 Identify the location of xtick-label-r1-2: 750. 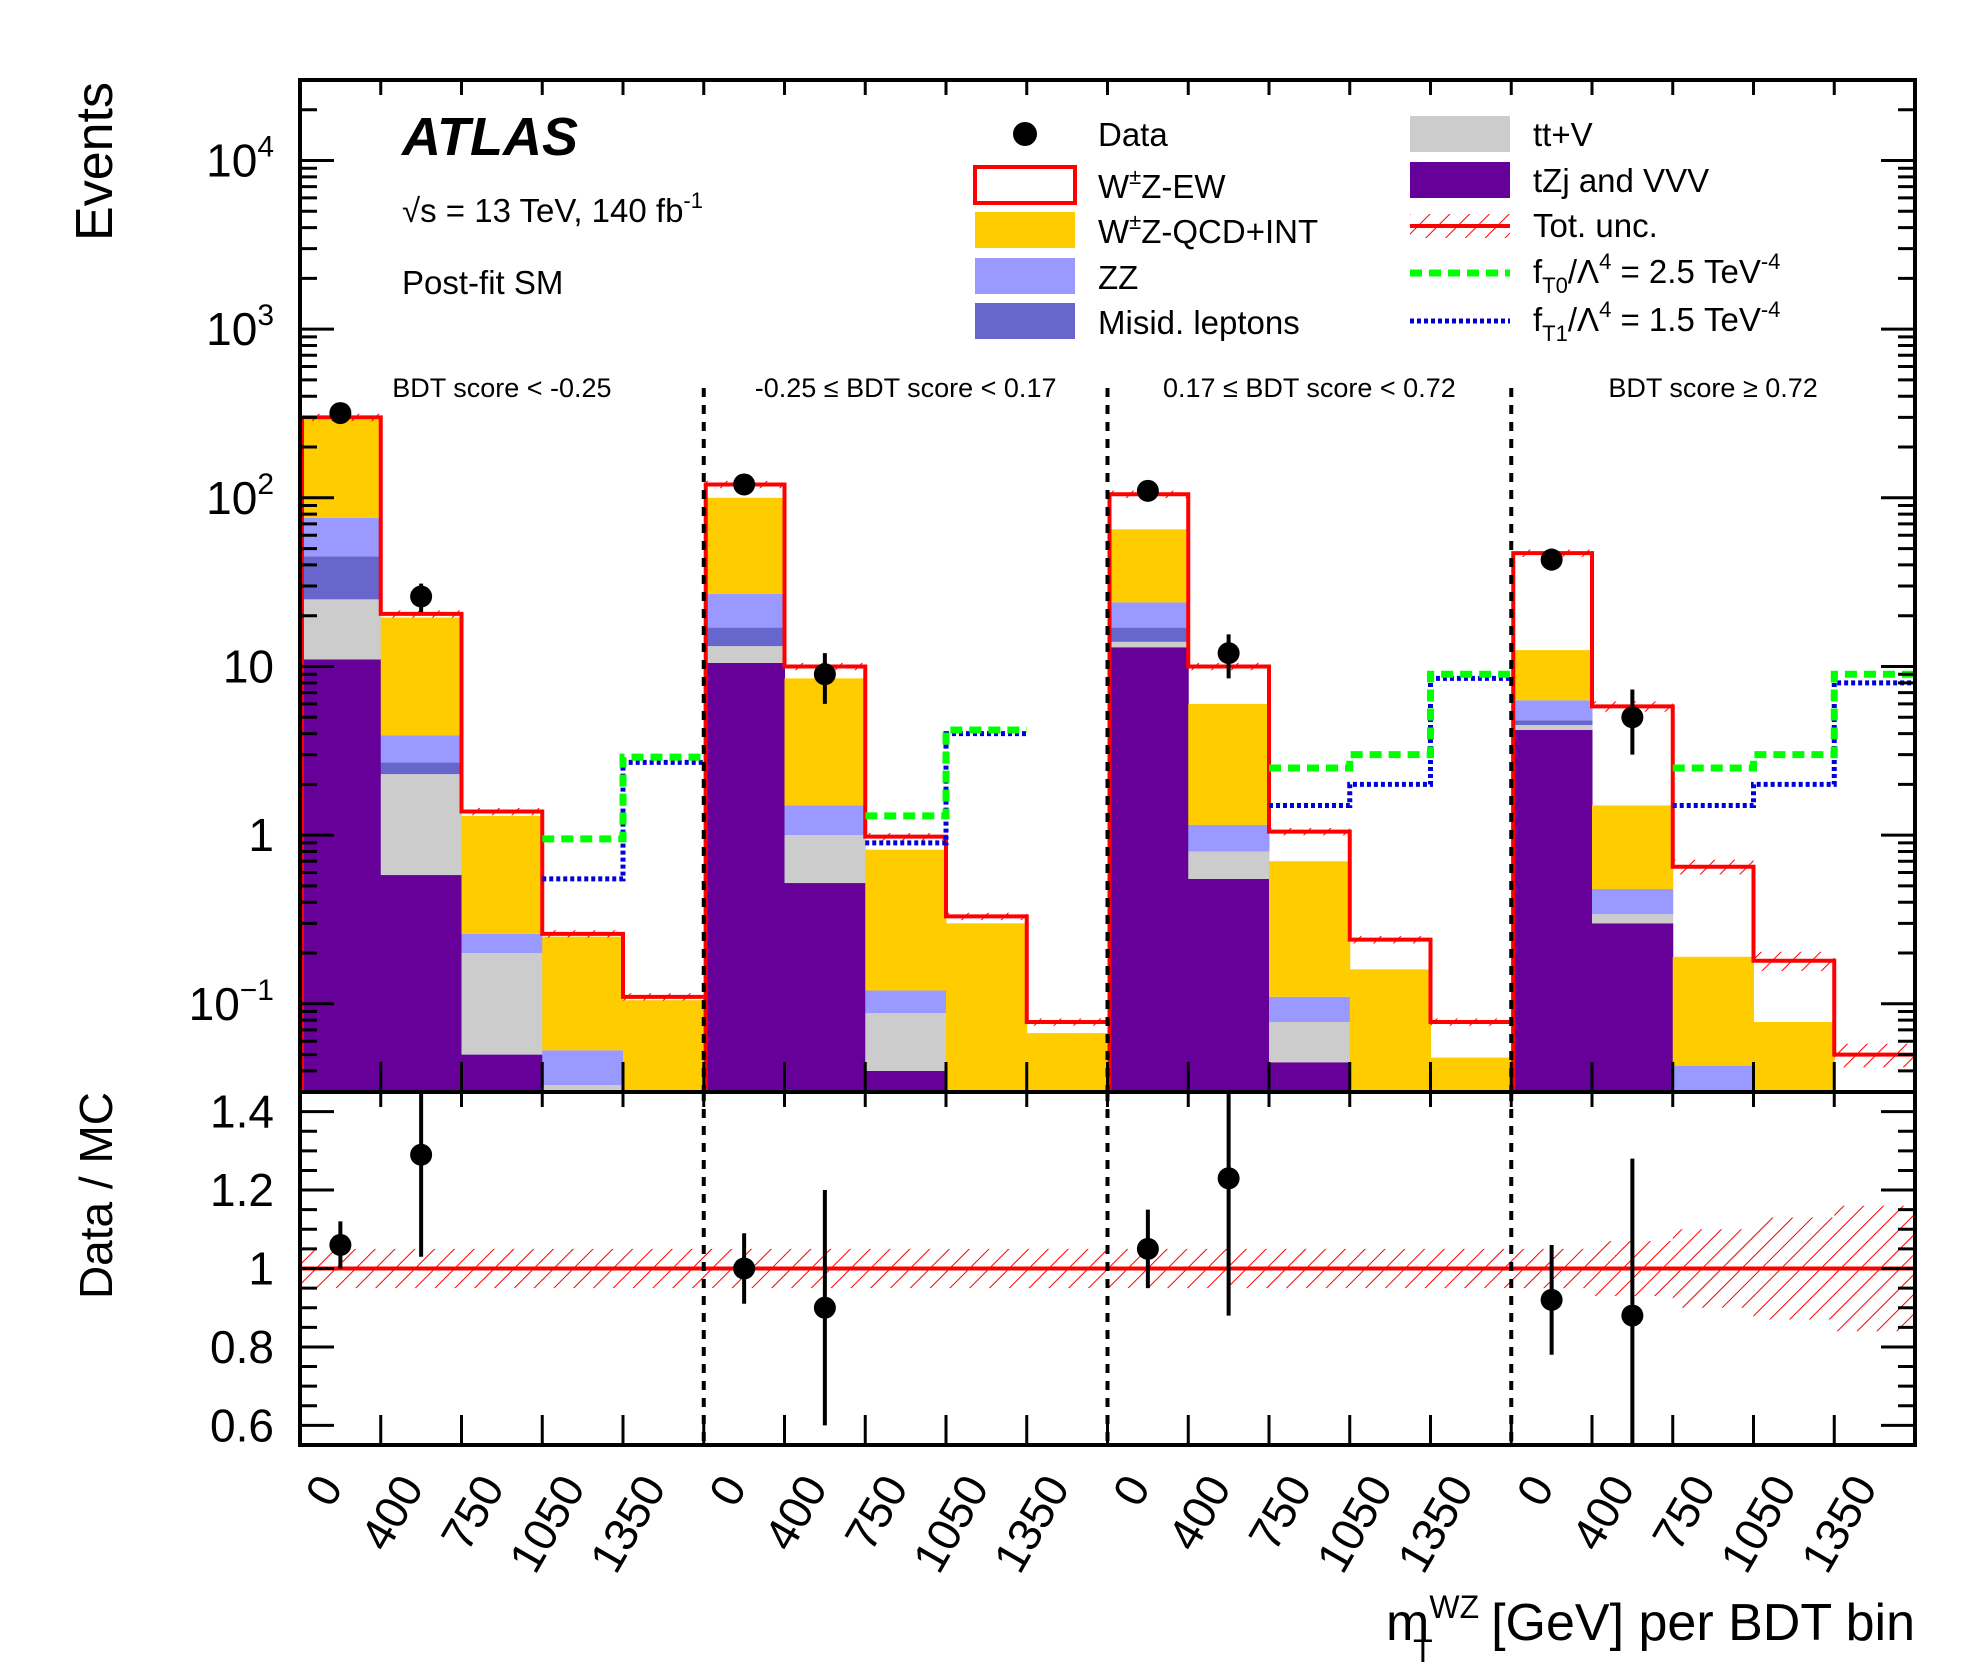
(875, 1512).